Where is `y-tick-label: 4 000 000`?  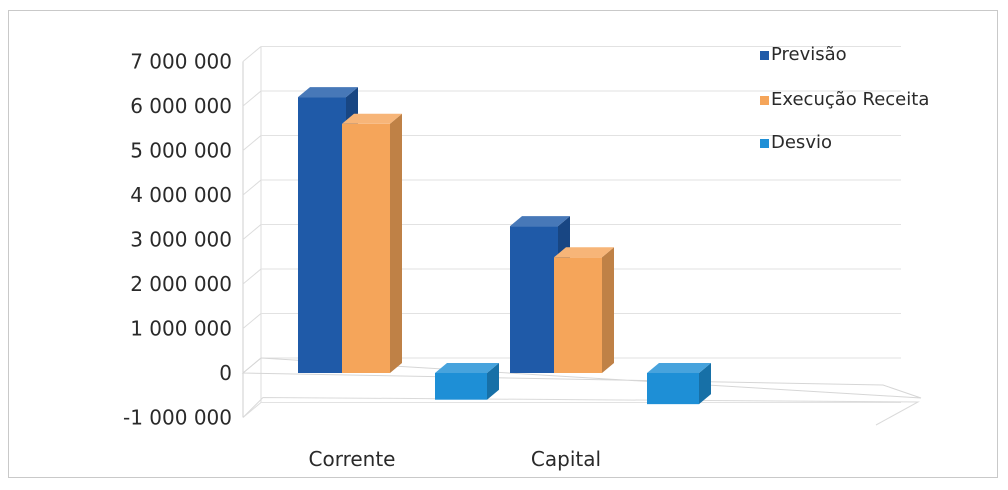
y-tick-label: 4 000 000 is located at coordinates (181, 195).